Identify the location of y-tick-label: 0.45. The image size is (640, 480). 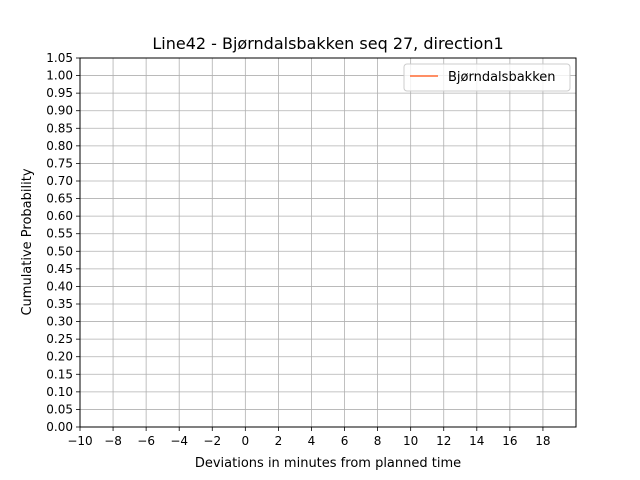
(59, 269).